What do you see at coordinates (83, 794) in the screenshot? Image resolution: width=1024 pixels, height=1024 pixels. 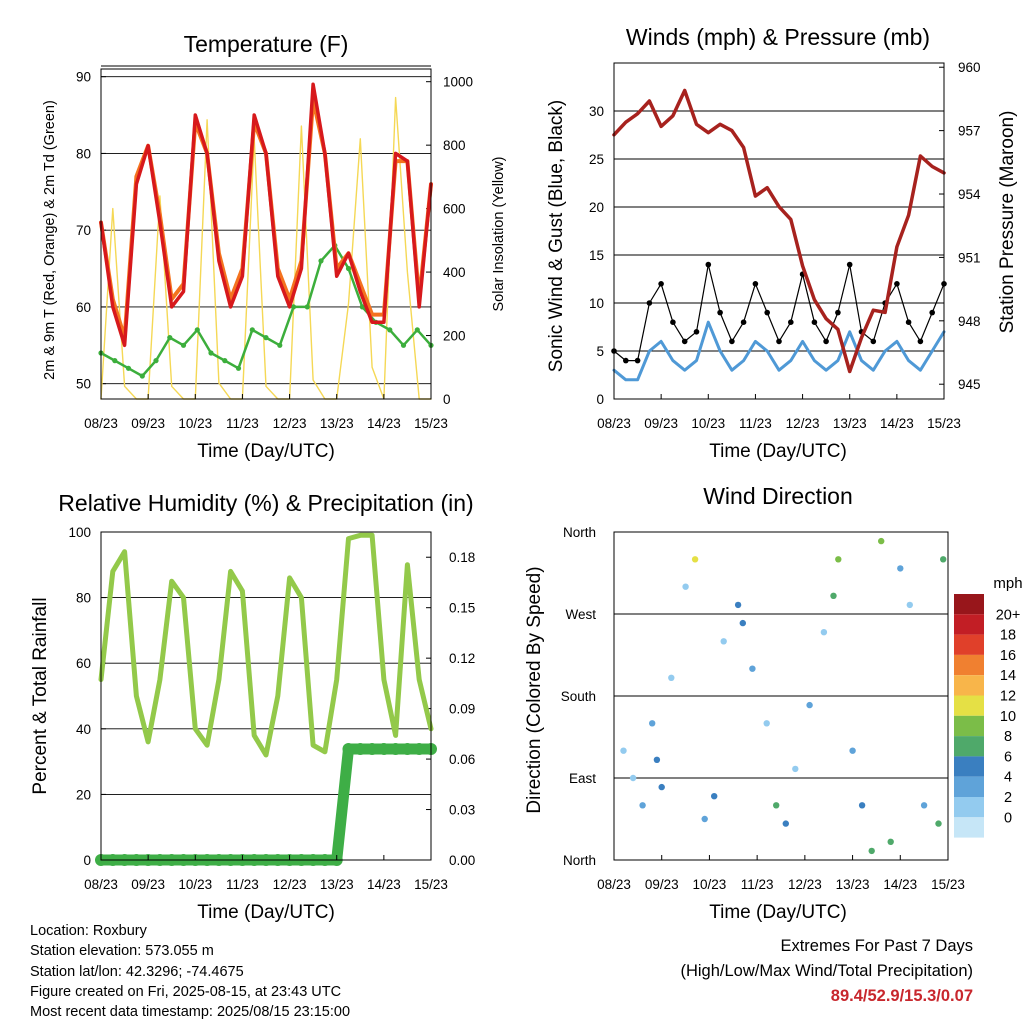 I see `humidity-y-tick-label: 20` at bounding box center [83, 794].